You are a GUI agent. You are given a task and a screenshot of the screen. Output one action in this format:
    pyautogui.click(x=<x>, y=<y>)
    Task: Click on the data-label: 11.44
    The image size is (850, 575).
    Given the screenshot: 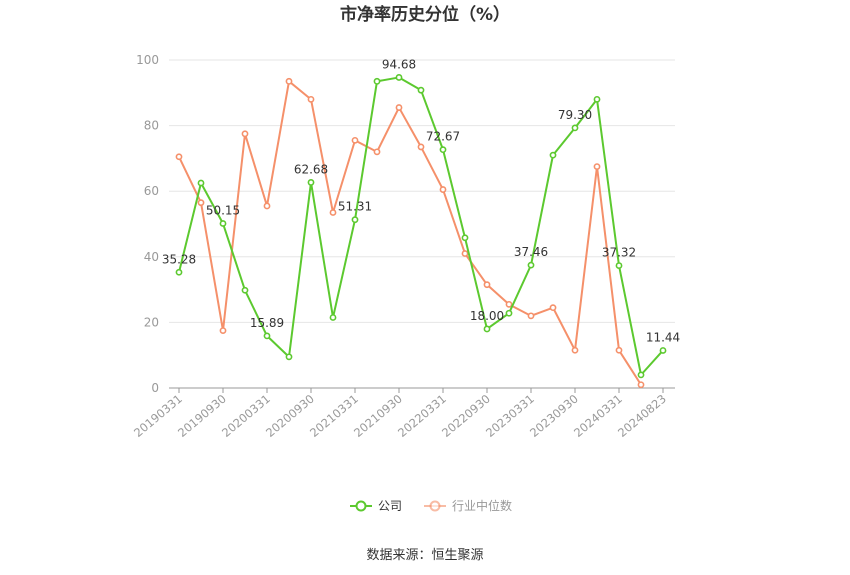 What is the action you would take?
    pyautogui.click(x=663, y=337)
    